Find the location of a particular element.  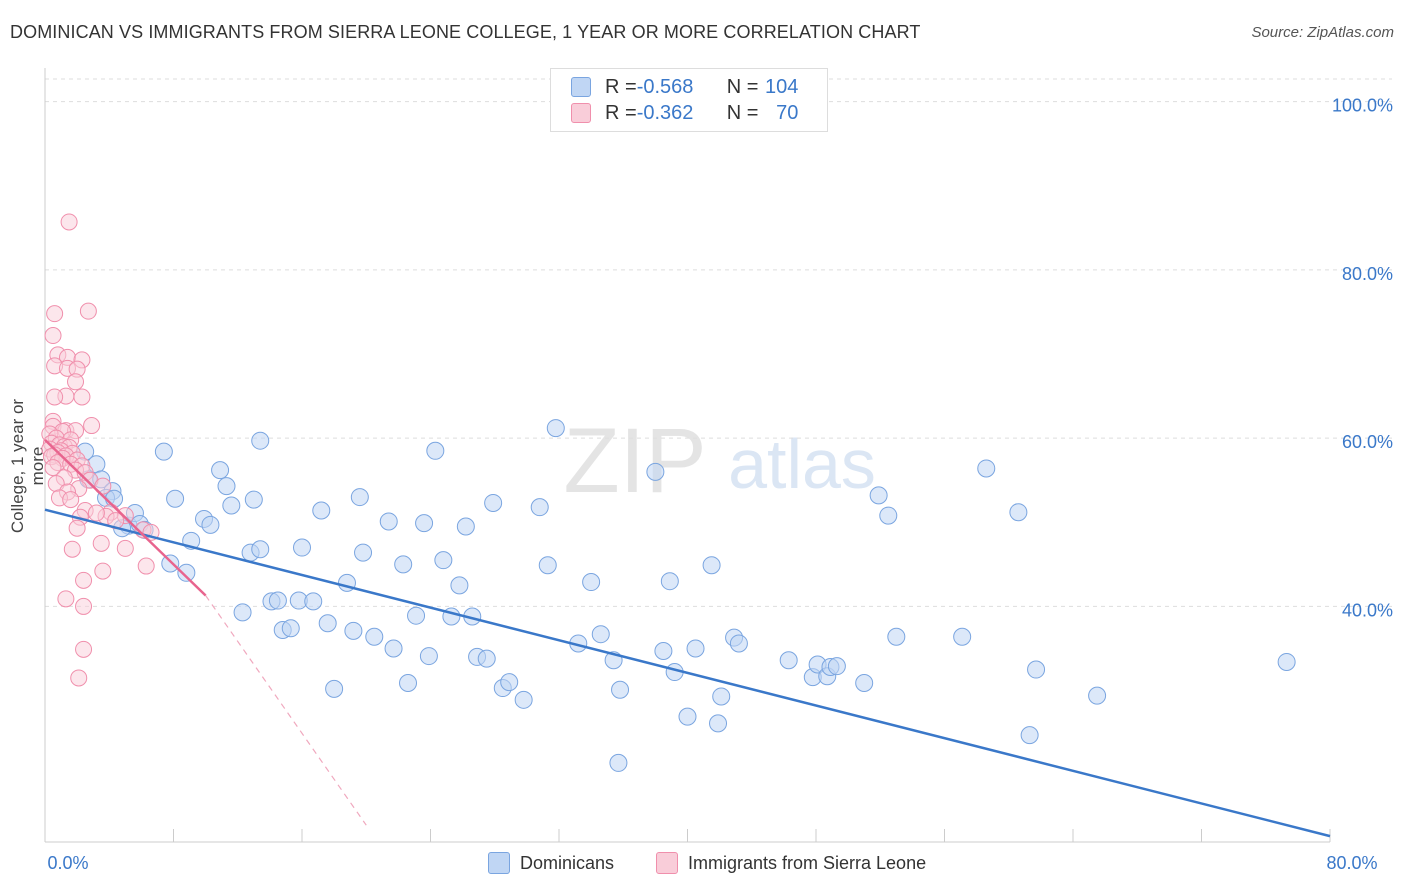

legend-row-dominicans: R = -0.568 N = 104 is located at coordinates (684, 87).